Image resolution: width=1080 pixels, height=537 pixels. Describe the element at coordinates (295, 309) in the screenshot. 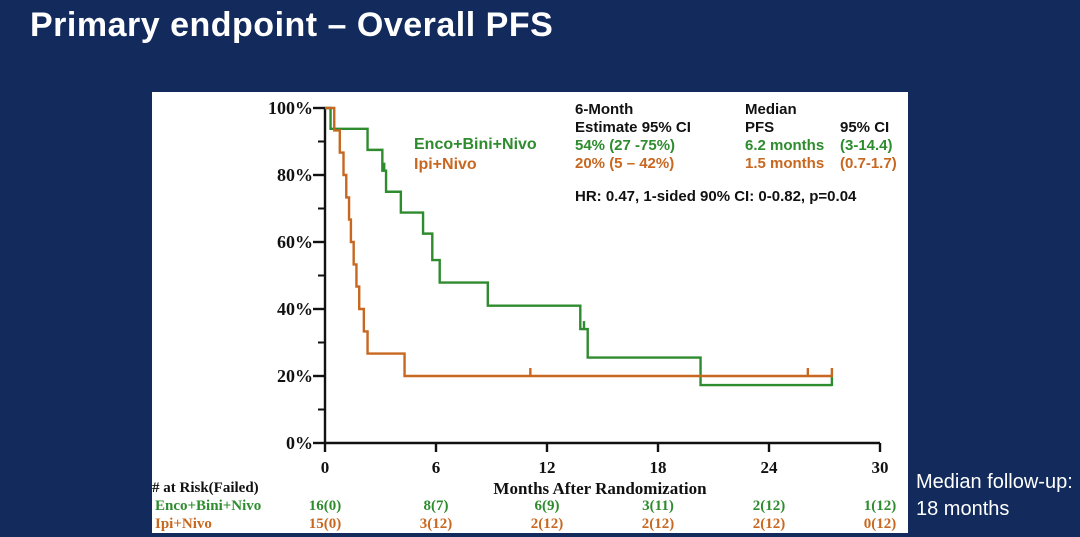

I see `y-axis-tick-label: 40%` at that location.